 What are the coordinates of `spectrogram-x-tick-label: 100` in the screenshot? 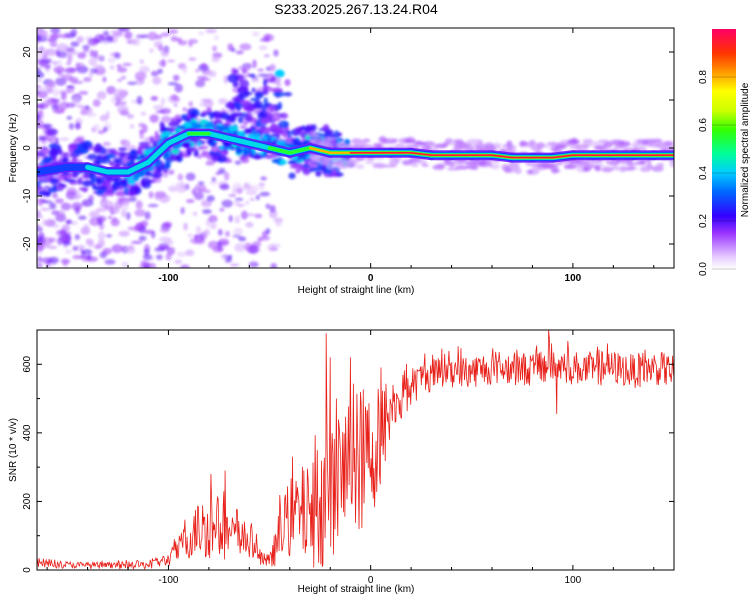 It's located at (573, 278).